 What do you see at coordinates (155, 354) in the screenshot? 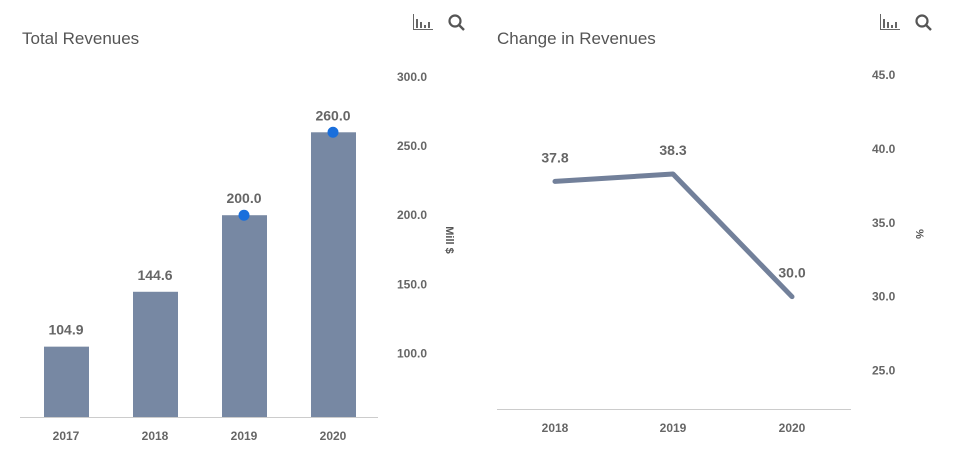
I see `bar-2018` at bounding box center [155, 354].